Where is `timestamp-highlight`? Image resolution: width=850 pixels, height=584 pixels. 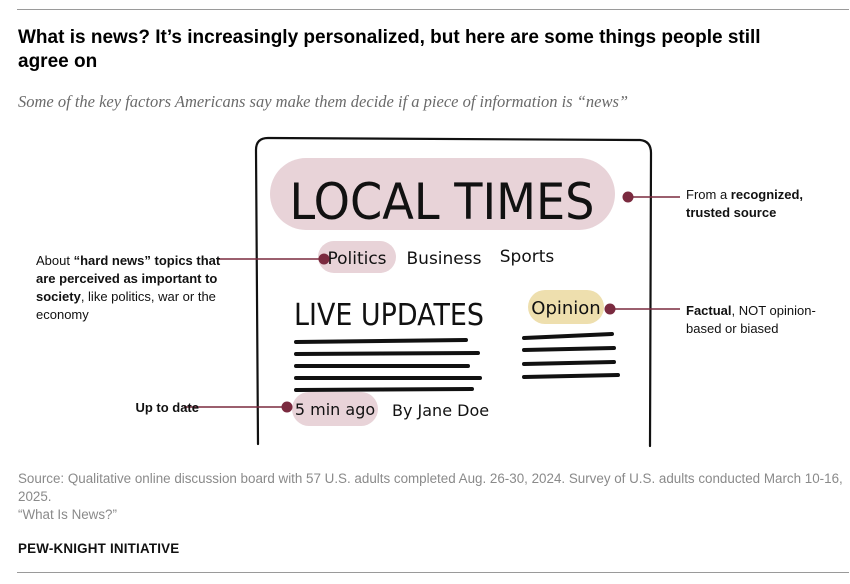
timestamp-highlight is located at coordinates (335, 409).